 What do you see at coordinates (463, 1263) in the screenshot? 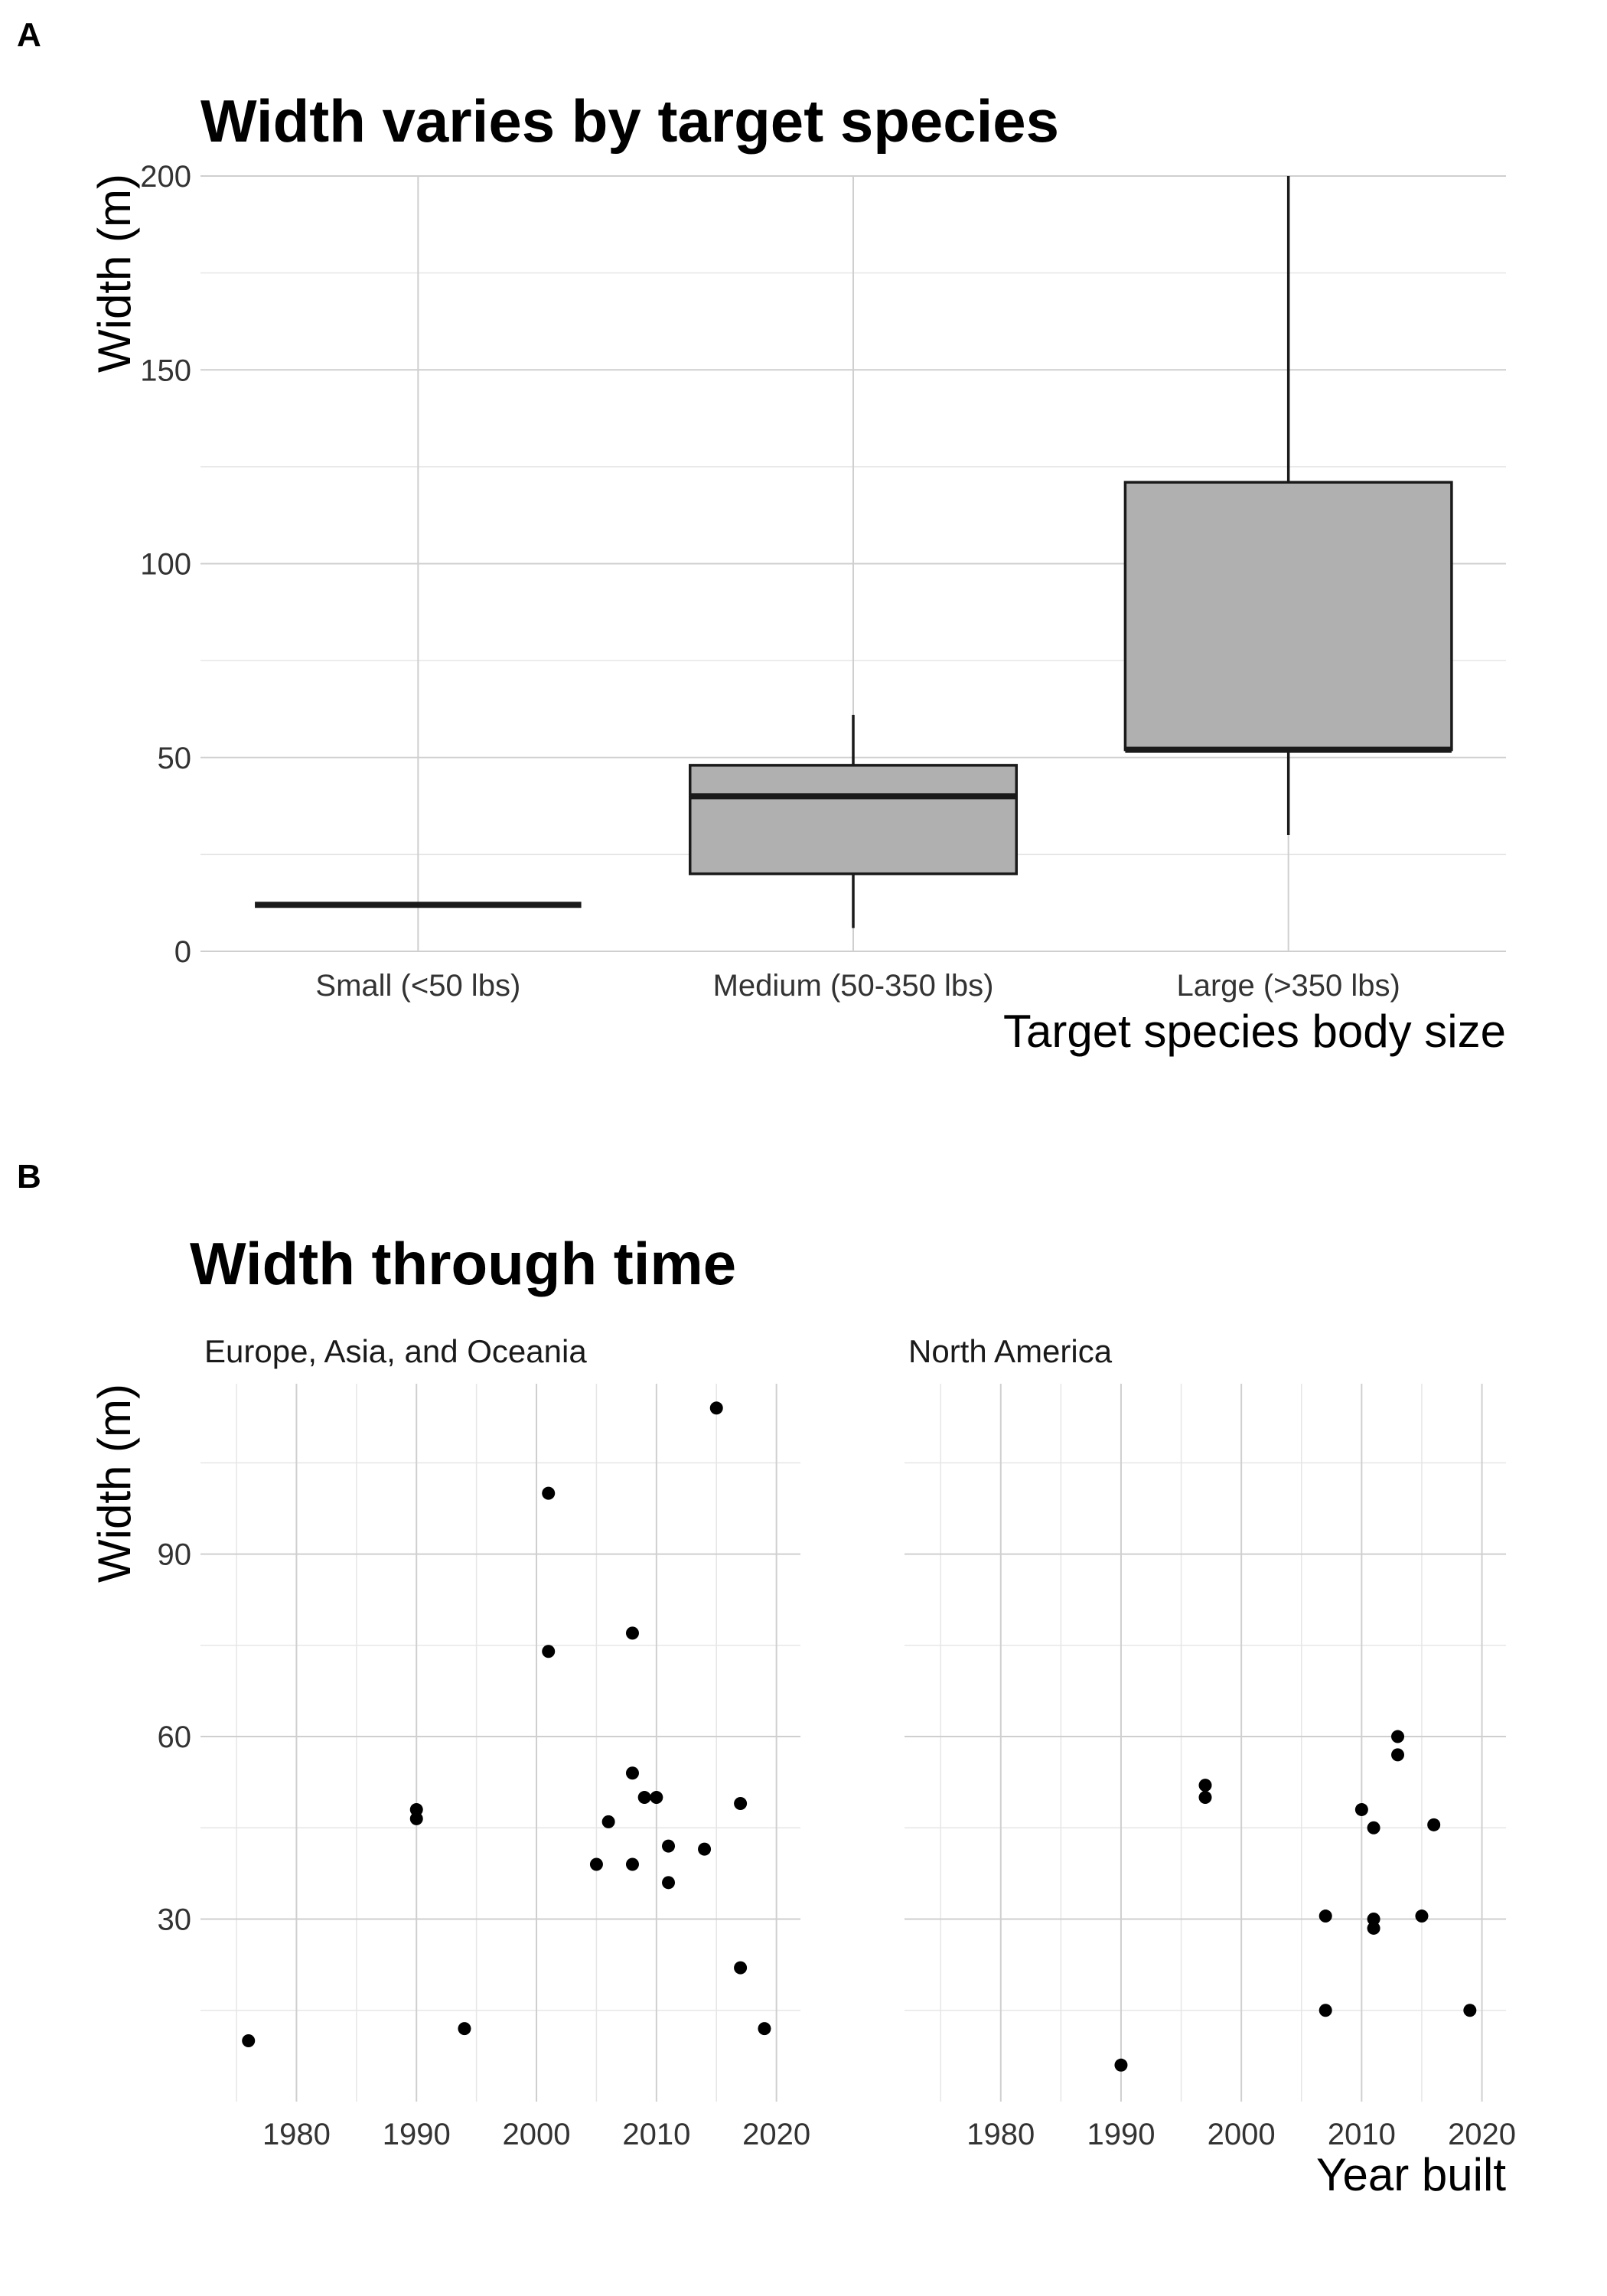
I see `panel-b-title: Width through time` at bounding box center [463, 1263].